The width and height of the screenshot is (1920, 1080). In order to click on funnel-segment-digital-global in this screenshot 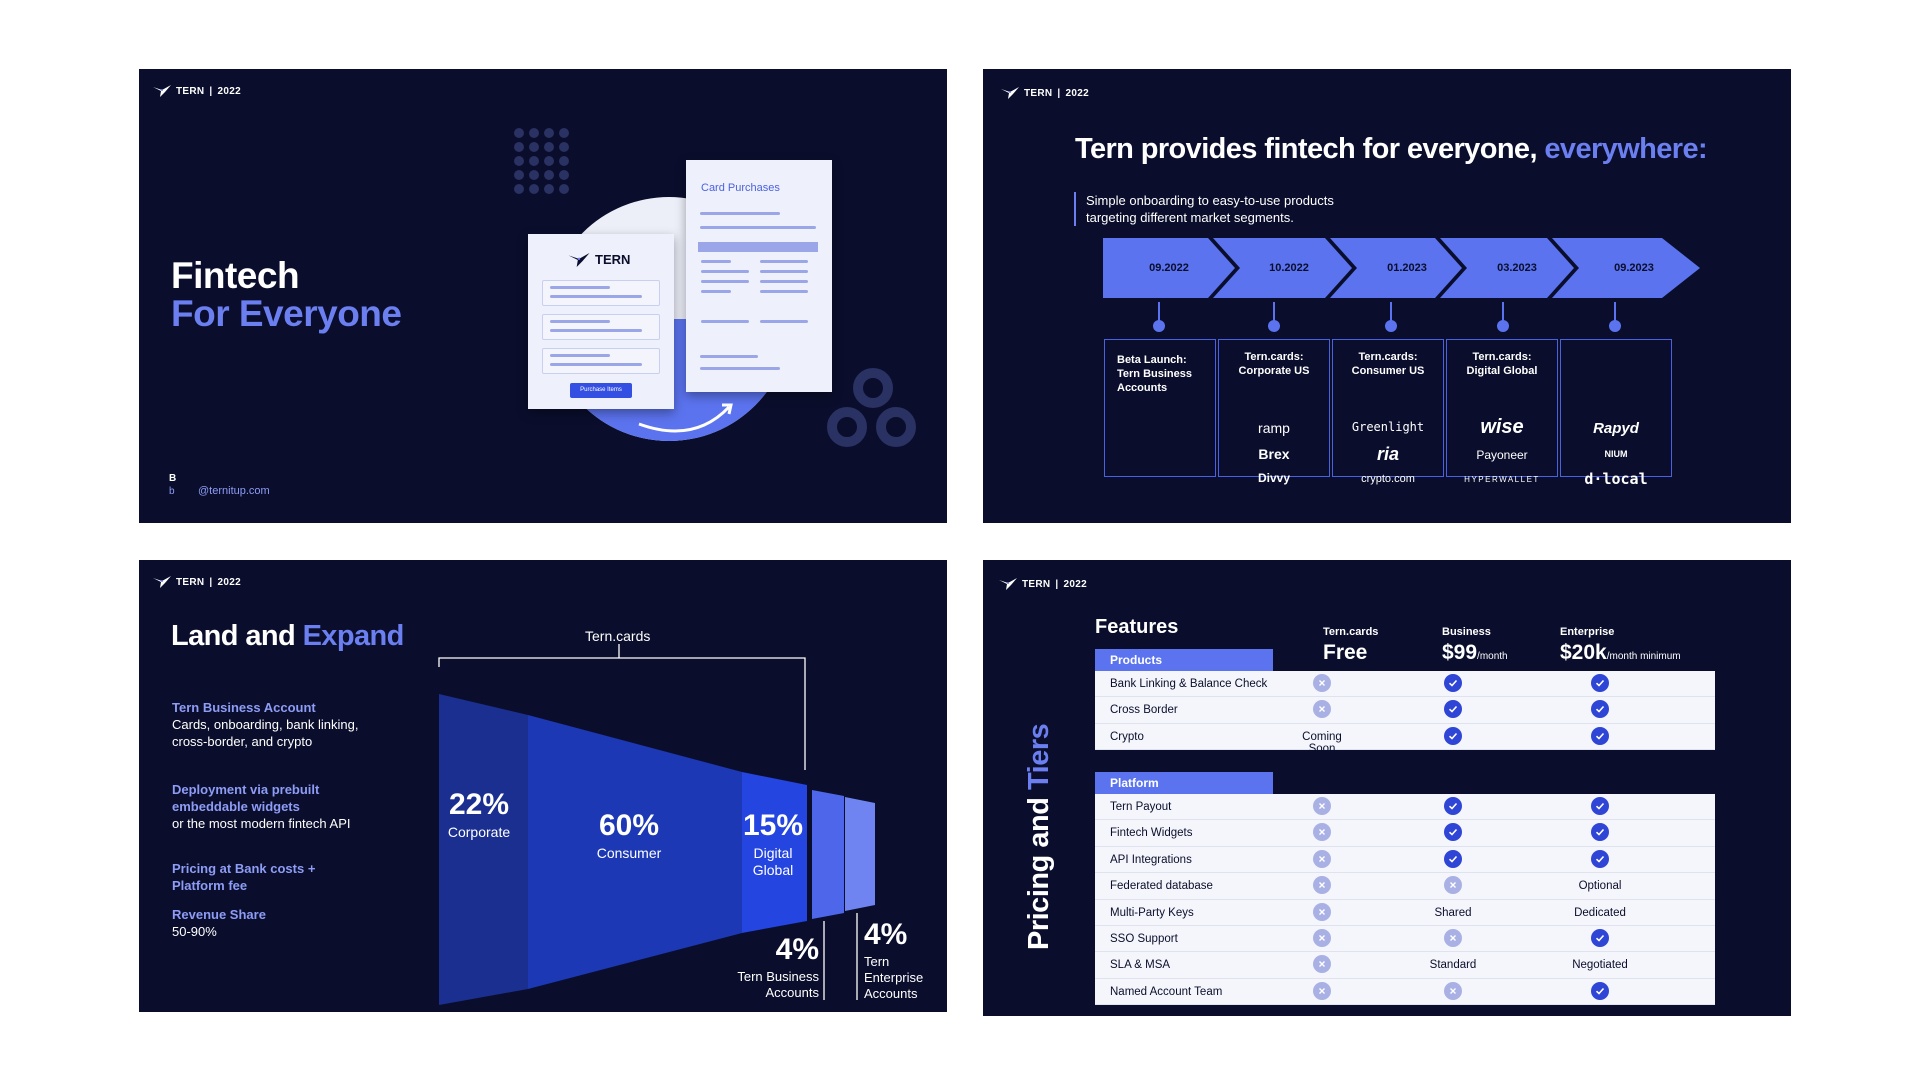, I will do `click(774, 852)`.